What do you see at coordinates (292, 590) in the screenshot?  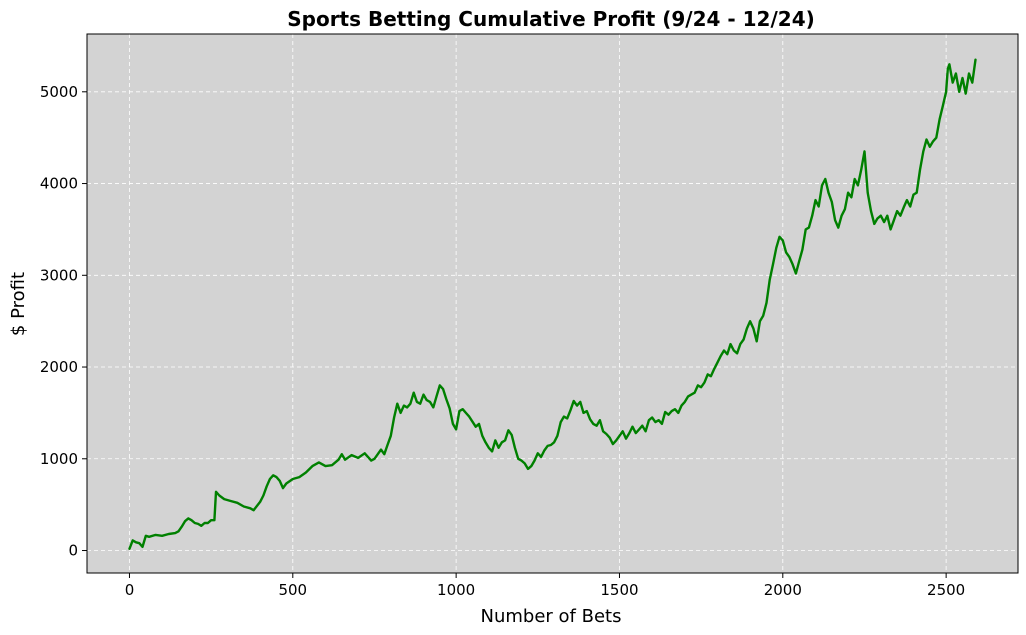 I see `x-tick-label: 500` at bounding box center [292, 590].